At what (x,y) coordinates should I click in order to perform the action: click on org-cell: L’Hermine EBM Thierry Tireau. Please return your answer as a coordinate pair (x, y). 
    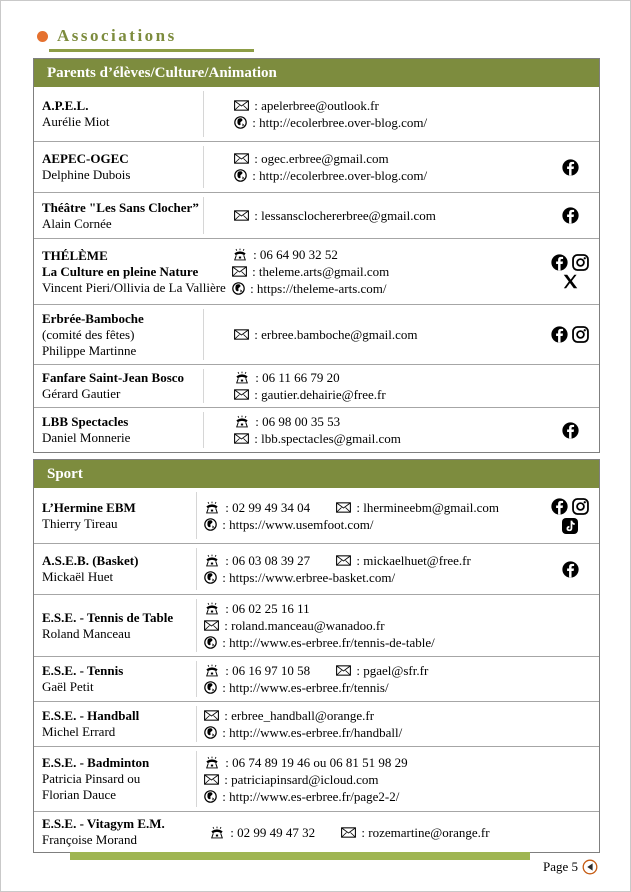
    Looking at the image, I should click on (115, 515).